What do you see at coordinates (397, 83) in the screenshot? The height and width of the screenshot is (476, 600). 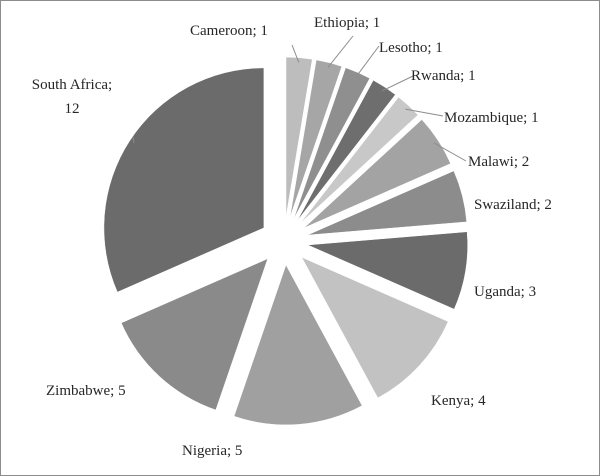 I see `leader-line-rwanda` at bounding box center [397, 83].